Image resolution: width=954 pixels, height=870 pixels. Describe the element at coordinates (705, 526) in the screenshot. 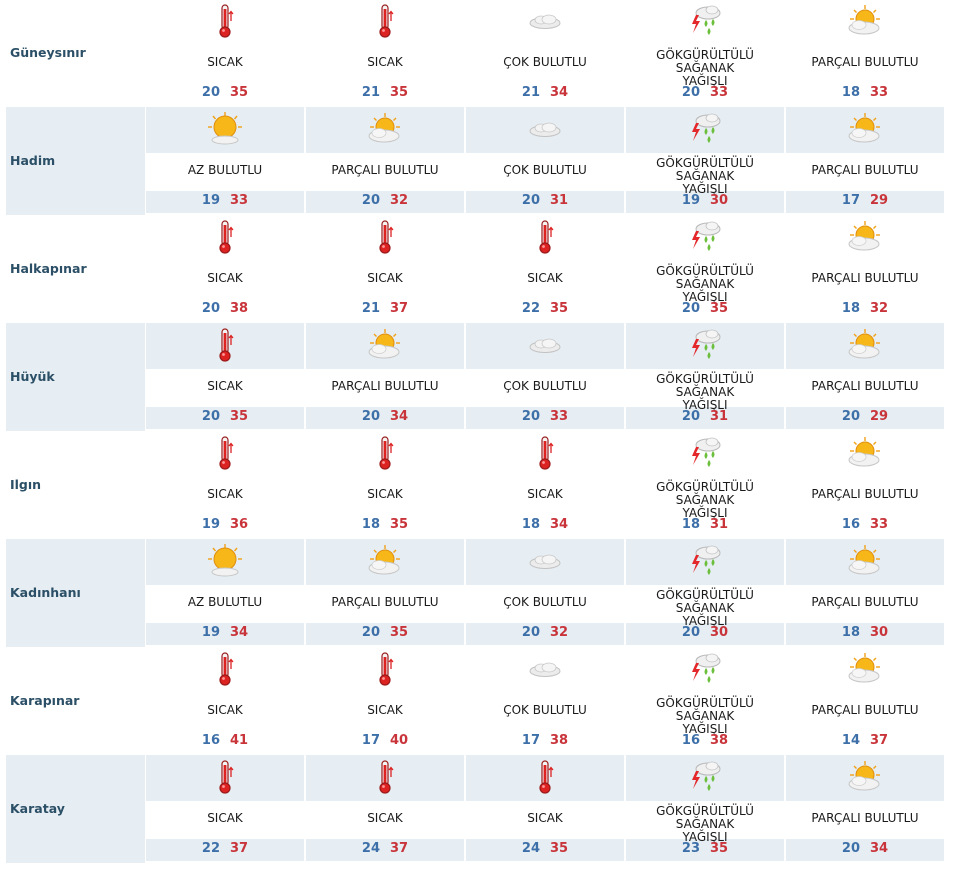

I see `temperature-pair: 18 31` at that location.